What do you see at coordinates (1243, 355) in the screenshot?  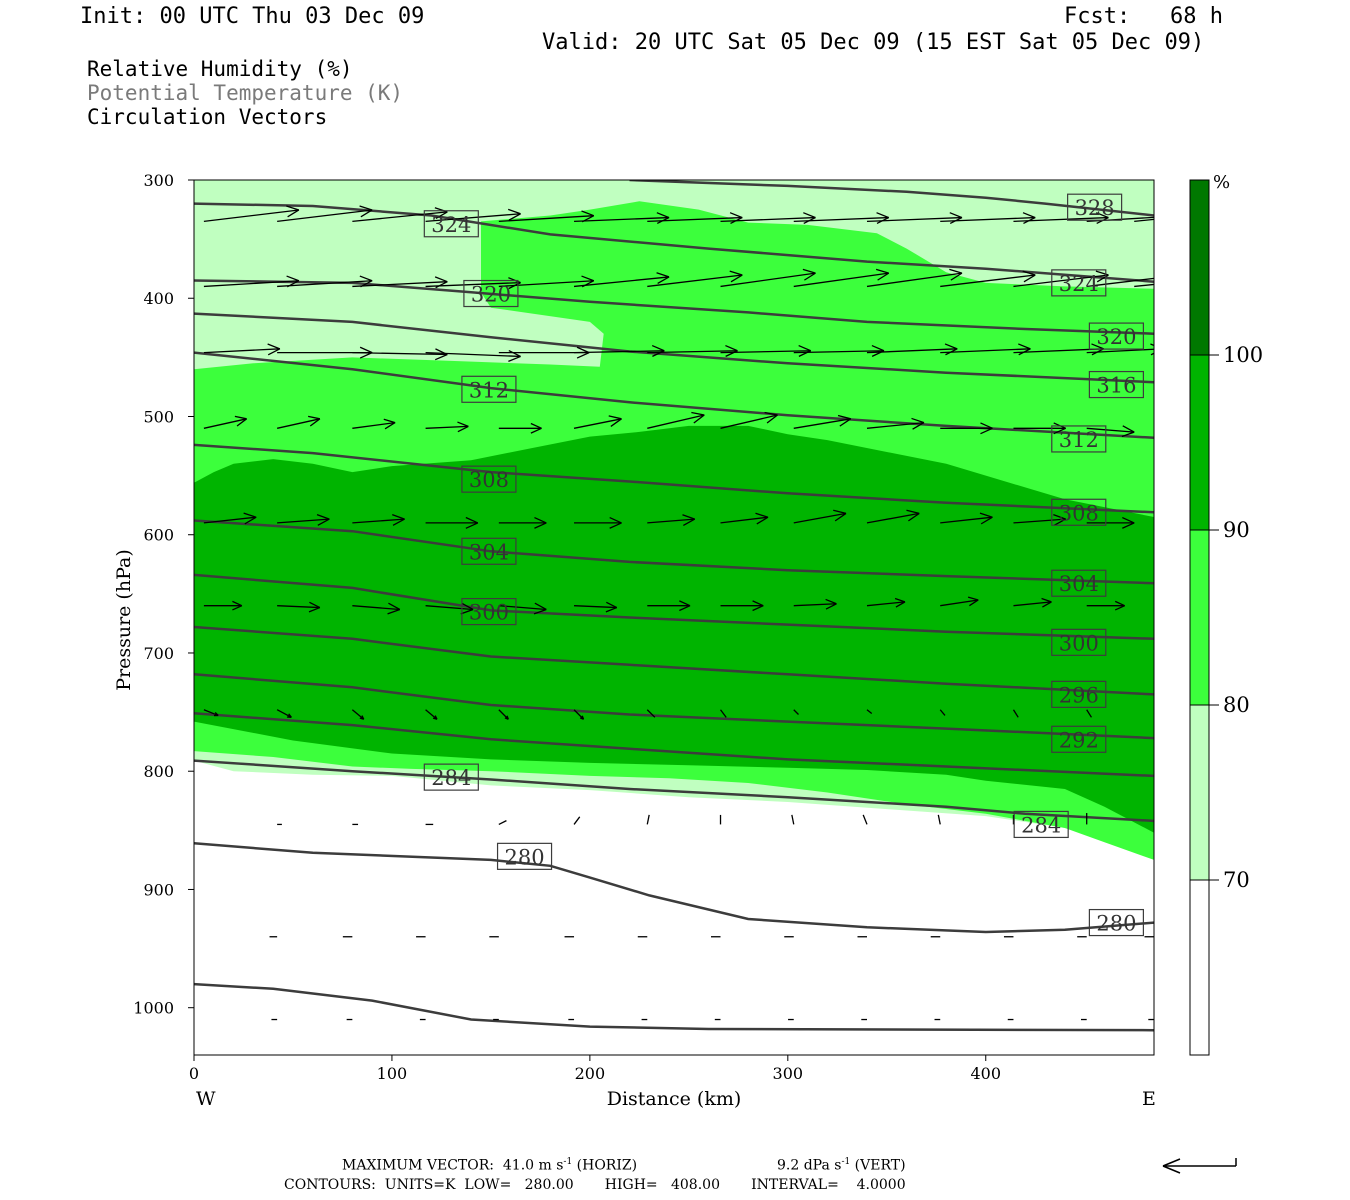 I see `colorbar-label: 100` at bounding box center [1243, 355].